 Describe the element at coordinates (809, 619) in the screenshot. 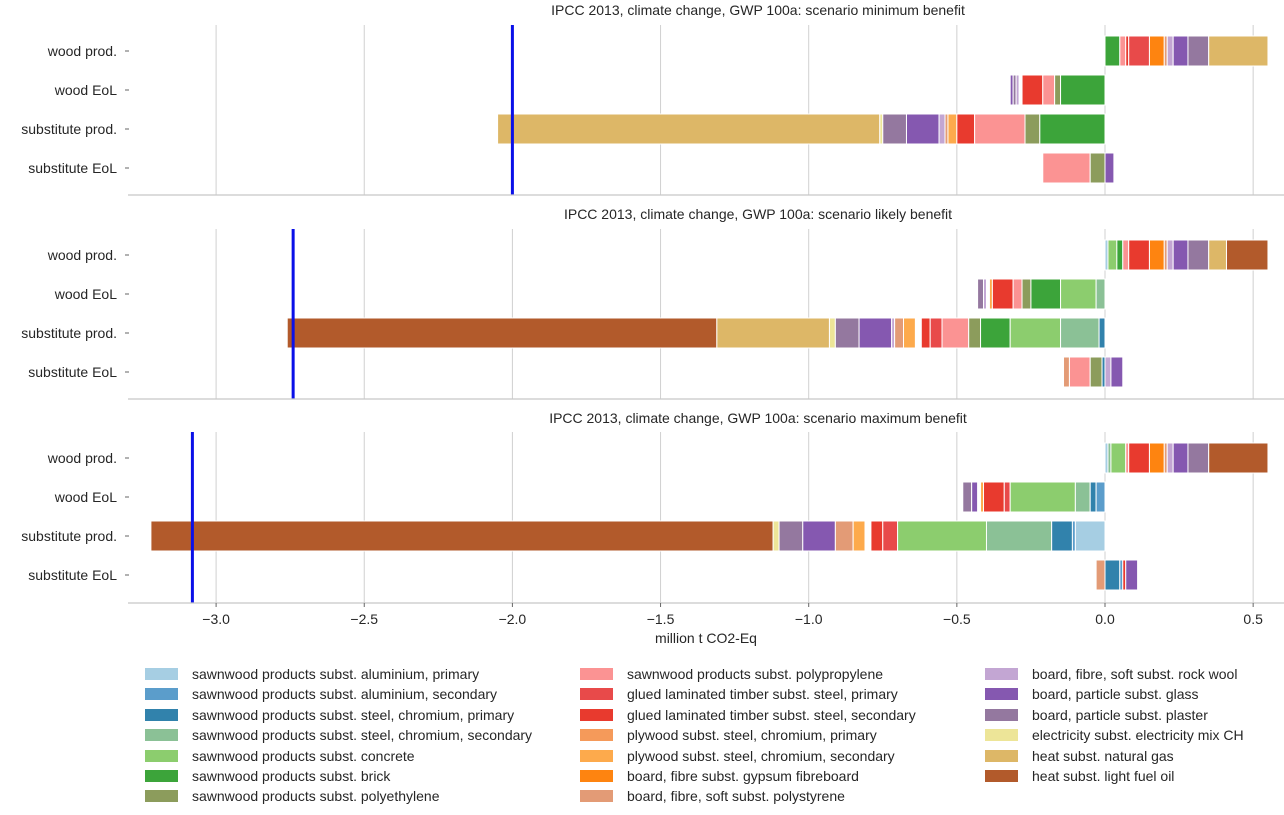

I see `x-tick-label: −1.0` at that location.